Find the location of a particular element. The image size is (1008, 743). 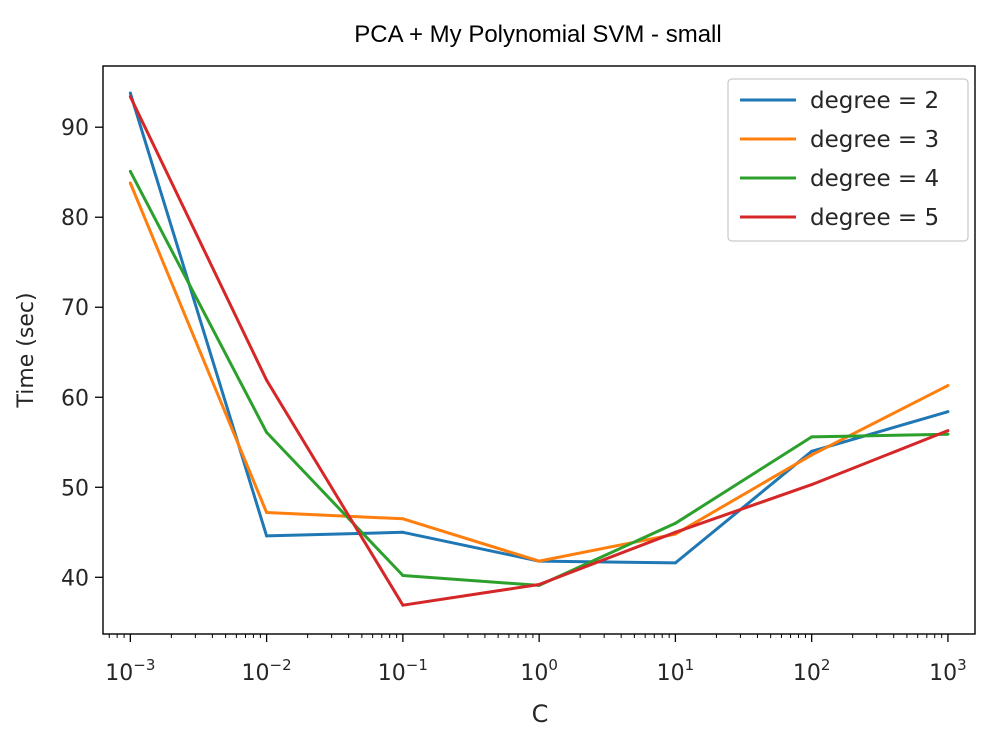

y-tick-label: 70 is located at coordinates (75, 308).